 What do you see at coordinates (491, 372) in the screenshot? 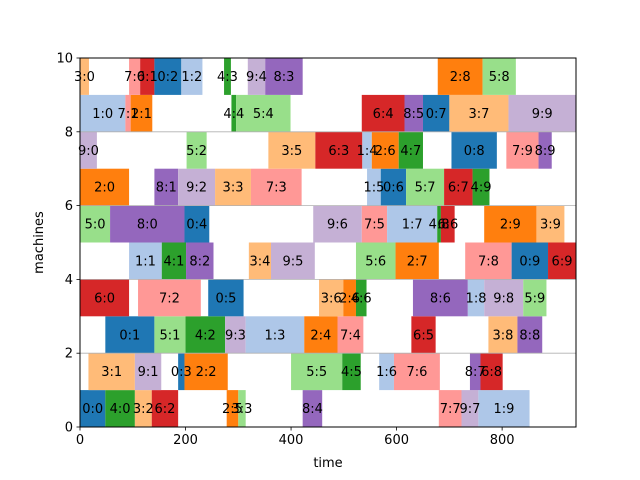
I see `task-label: 6:8` at bounding box center [491, 372].